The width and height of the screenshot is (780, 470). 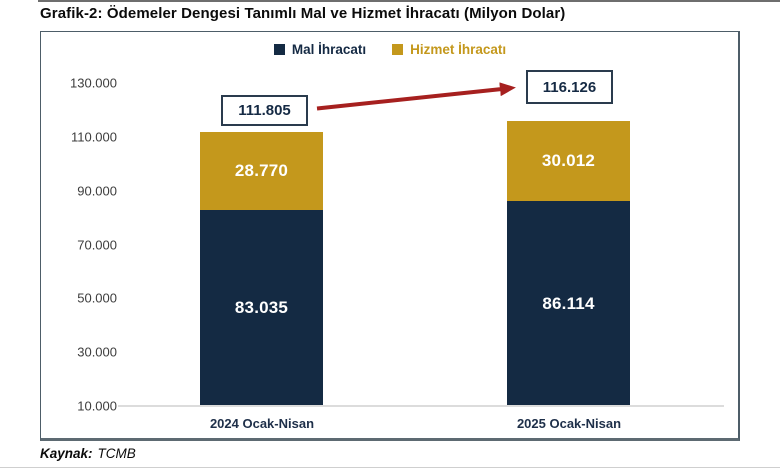 What do you see at coordinates (93, 137) in the screenshot?
I see `y-axis-tick-110.000: 110.000` at bounding box center [93, 137].